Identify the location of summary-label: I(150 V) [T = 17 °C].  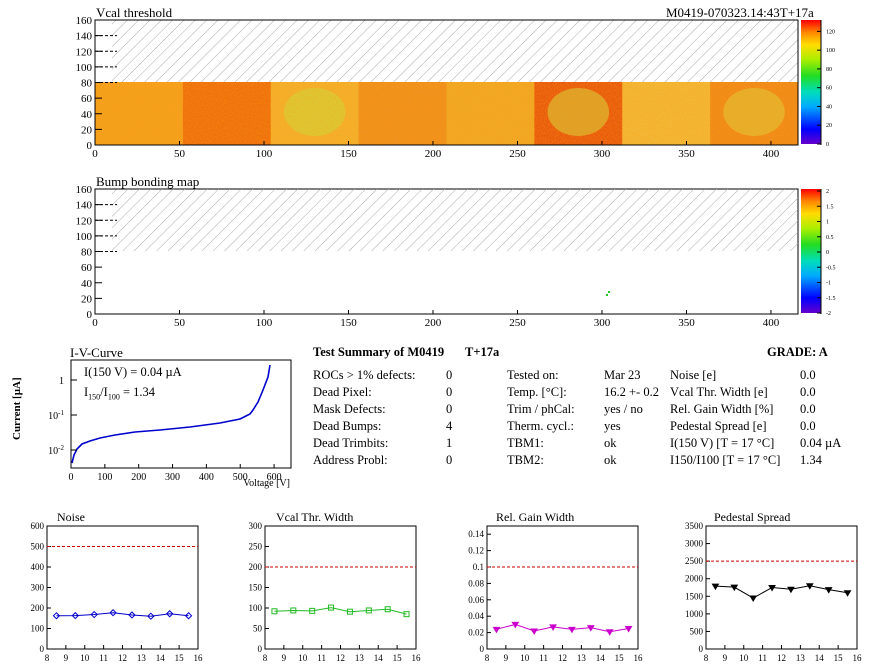
(722, 443).